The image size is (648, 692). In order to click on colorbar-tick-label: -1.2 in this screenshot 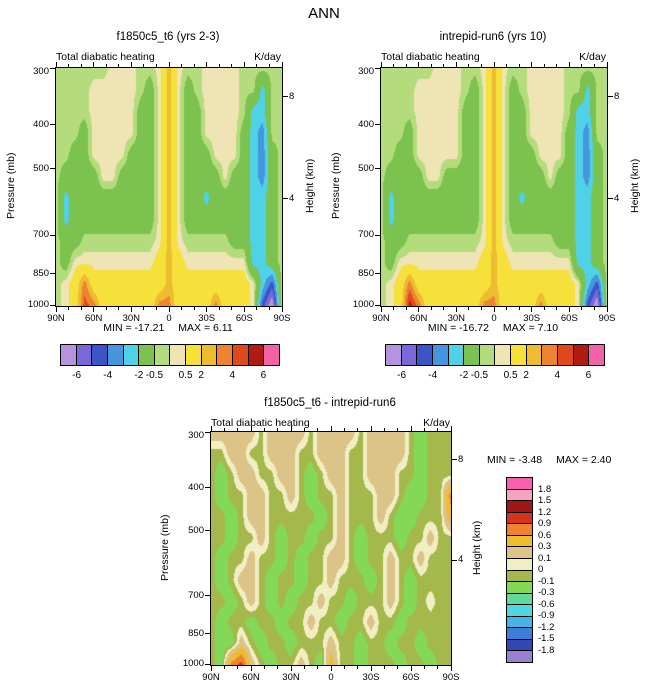, I will do `click(546, 627)`.